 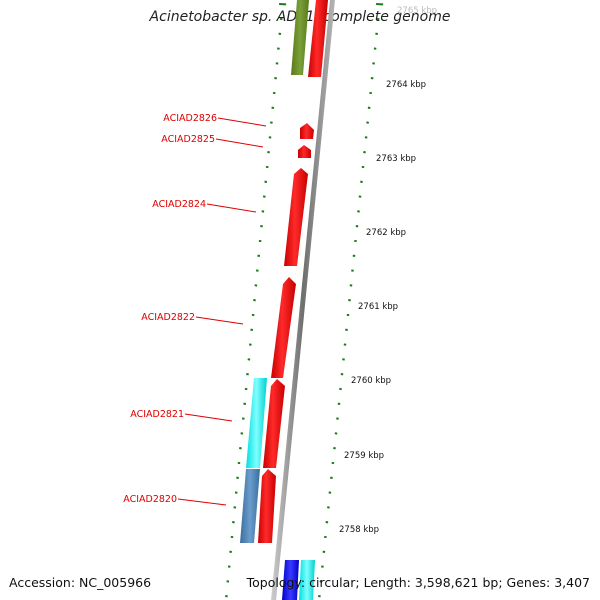 What do you see at coordinates (296, 217) in the screenshot?
I see `gene-arrow-aciad2824` at bounding box center [296, 217].